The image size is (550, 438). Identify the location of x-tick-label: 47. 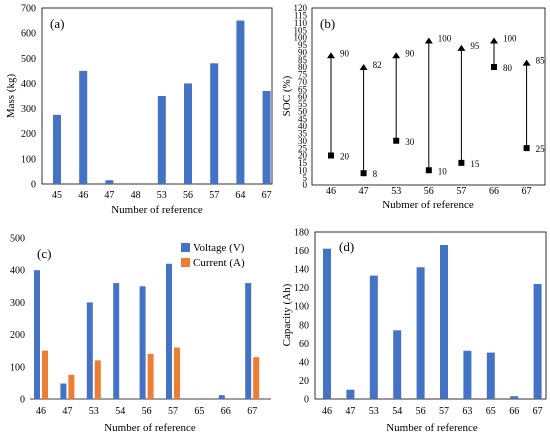
(364, 191).